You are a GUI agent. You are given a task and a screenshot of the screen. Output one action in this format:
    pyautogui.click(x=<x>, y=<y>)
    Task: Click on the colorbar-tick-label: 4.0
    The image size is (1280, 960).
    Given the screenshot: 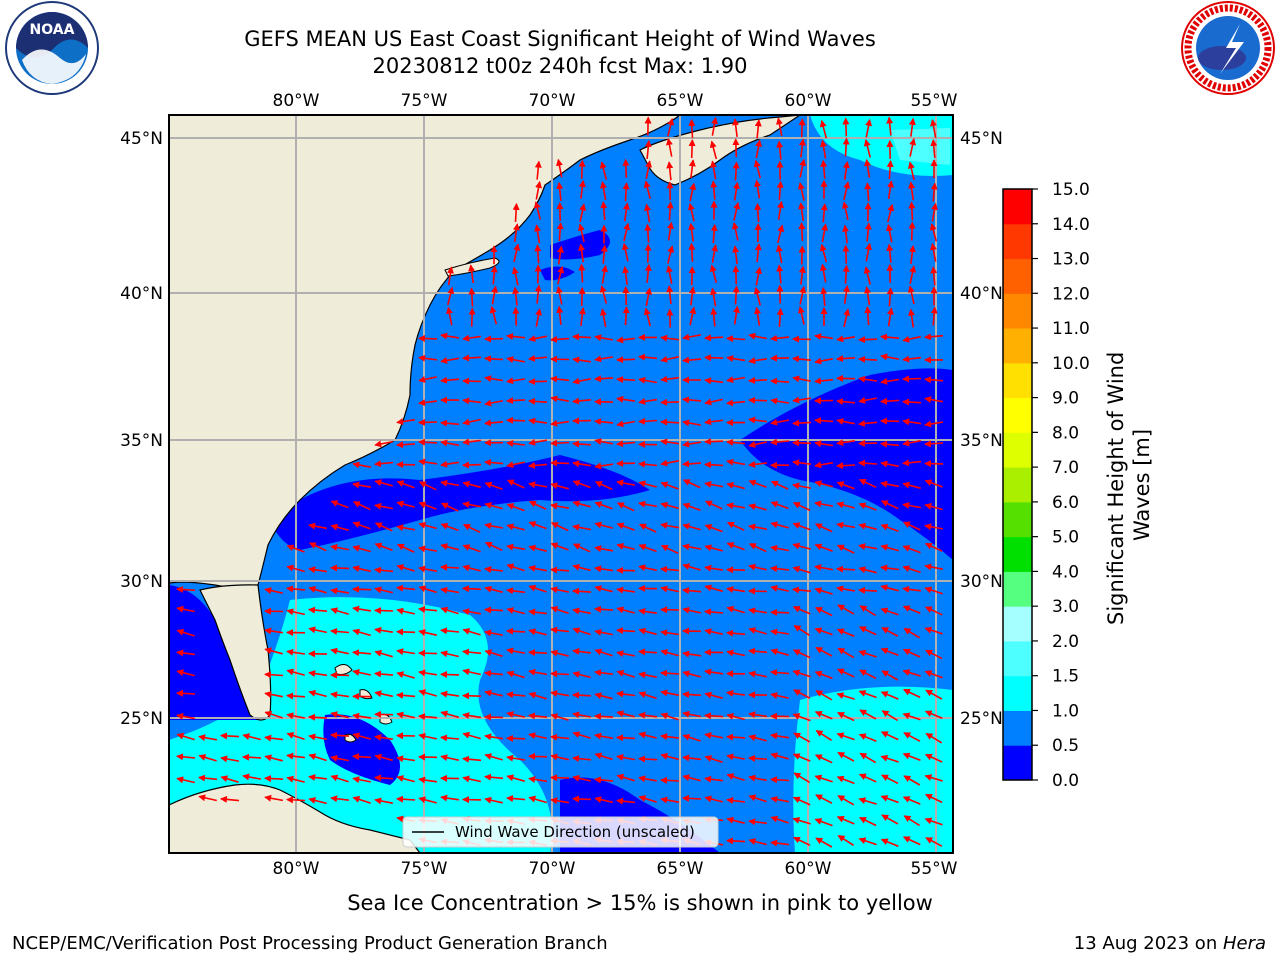 What is the action you would take?
    pyautogui.click(x=1065, y=572)
    